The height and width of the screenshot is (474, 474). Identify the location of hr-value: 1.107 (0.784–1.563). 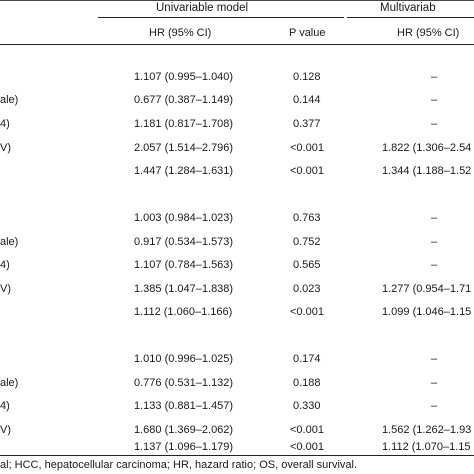
(184, 265).